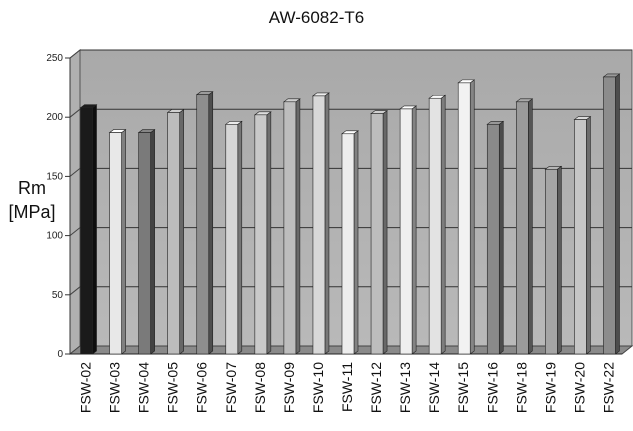  What do you see at coordinates (54, 176) in the screenshot?
I see `y-tick-label: 150` at bounding box center [54, 176].